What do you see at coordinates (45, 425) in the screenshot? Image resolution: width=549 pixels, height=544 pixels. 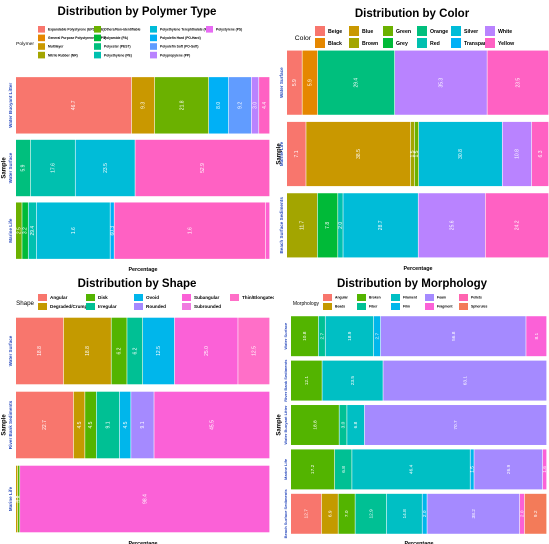 I see `data-label: 22.7` at bounding box center [45, 425].